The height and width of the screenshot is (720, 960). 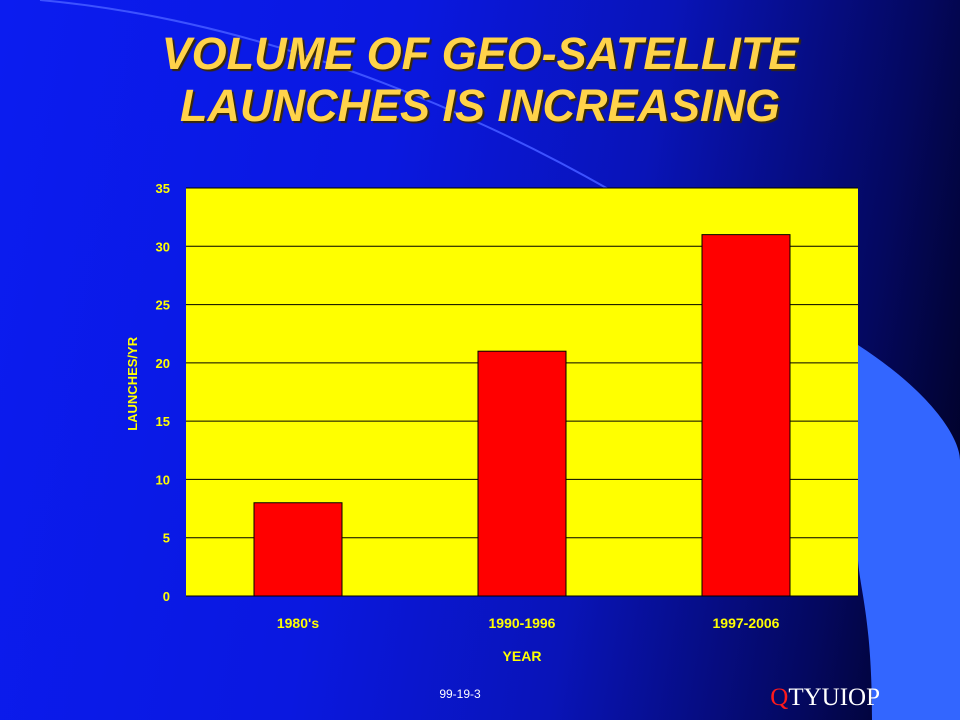 I want to click on slide-title-line-2: LAUNCHES IS INCREASING, so click(x=480, y=105).